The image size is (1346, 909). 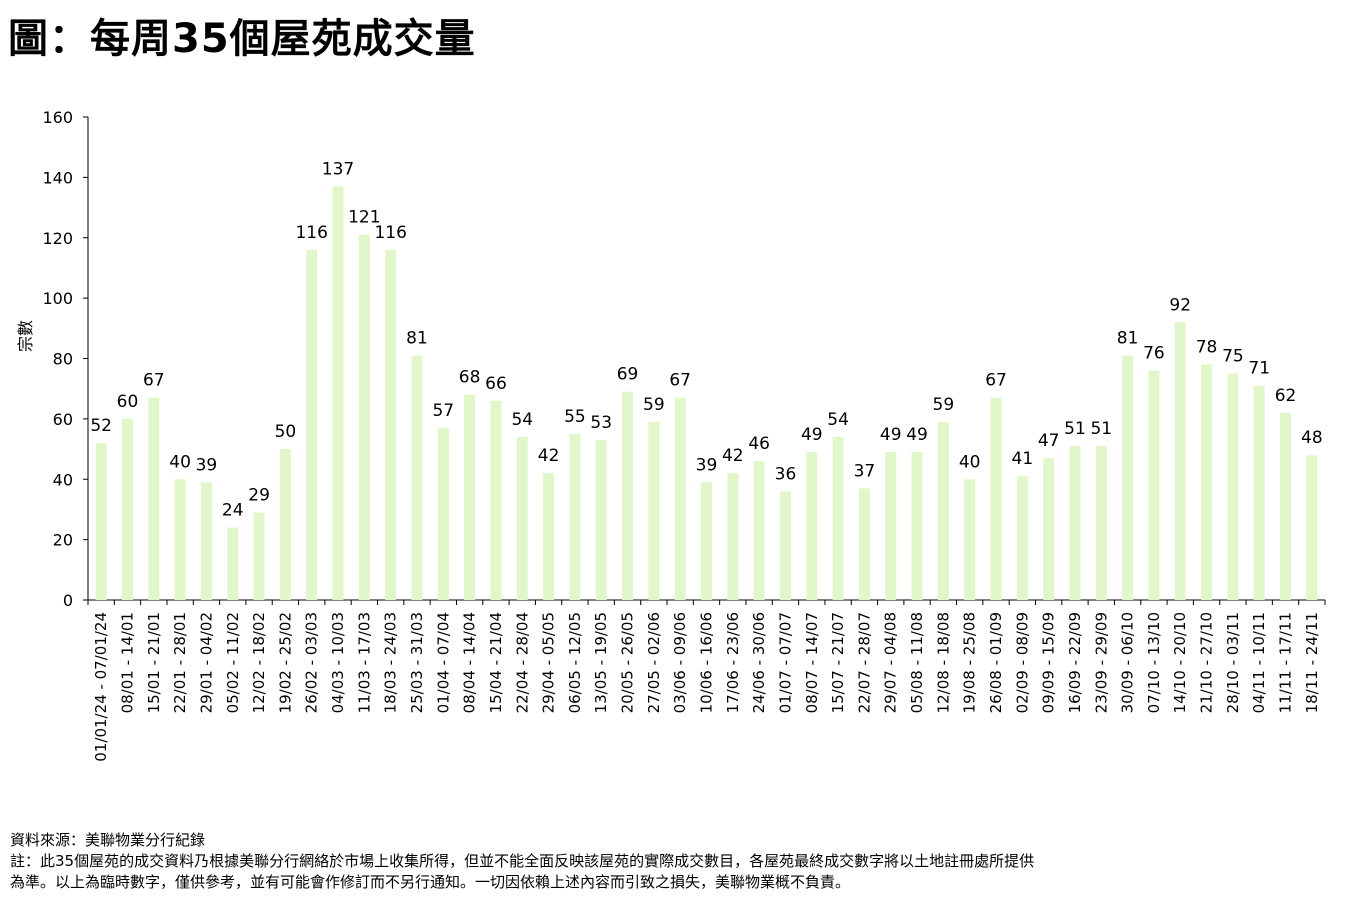 What do you see at coordinates (127, 662) in the screenshot?
I see `x-tick-label: 08/01 - 14/01` at bounding box center [127, 662].